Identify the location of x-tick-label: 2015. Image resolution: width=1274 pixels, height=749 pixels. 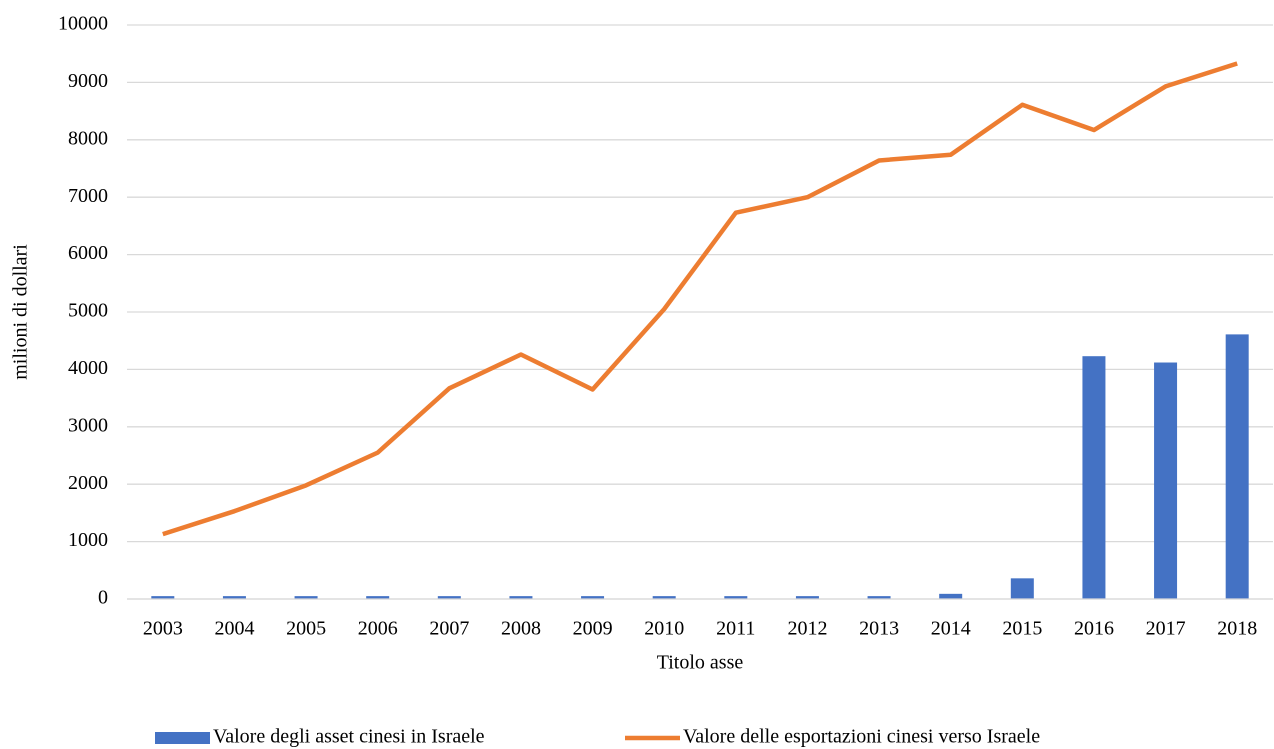
(1022, 629).